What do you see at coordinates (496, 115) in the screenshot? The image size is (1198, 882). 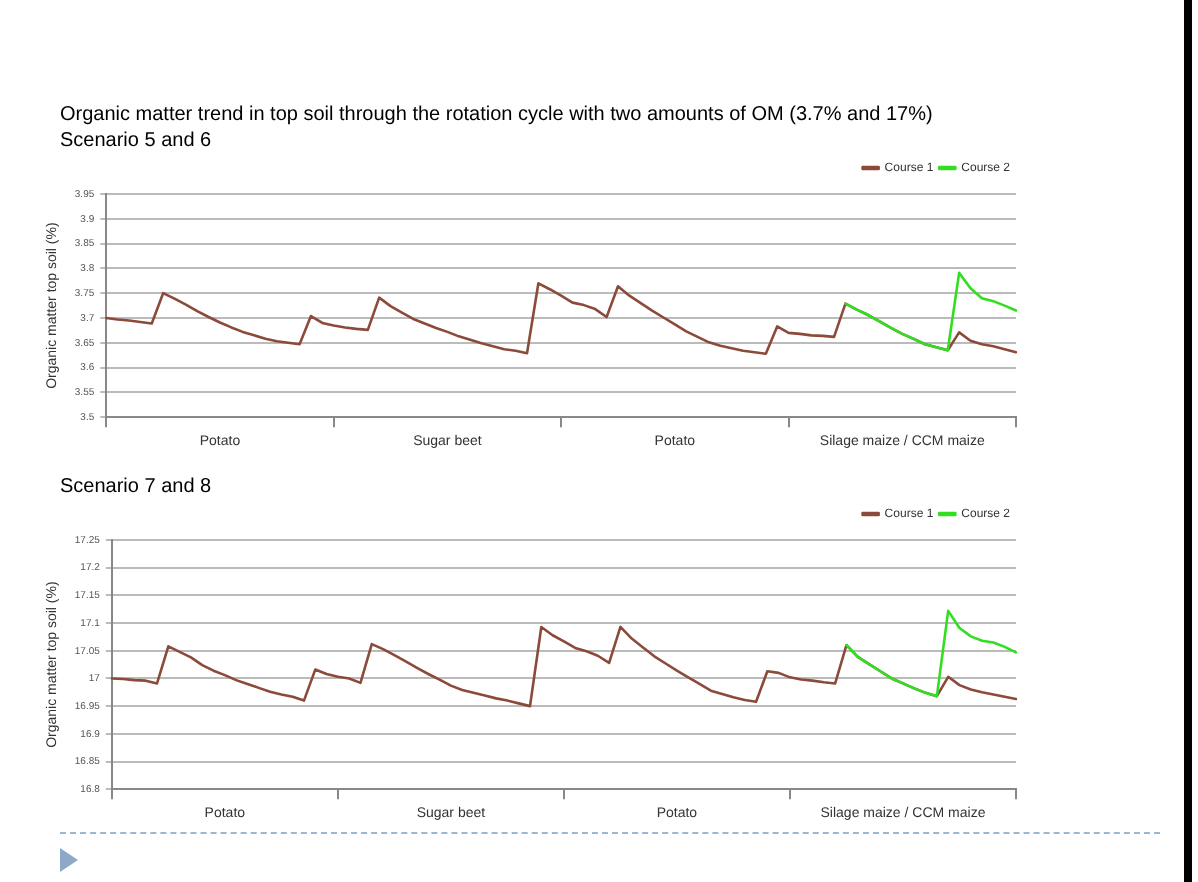 I see `chart-title: Organic matter trend in top soil through the rotation cycle with two amounts of OM (3.7% and 17%)` at bounding box center [496, 115].